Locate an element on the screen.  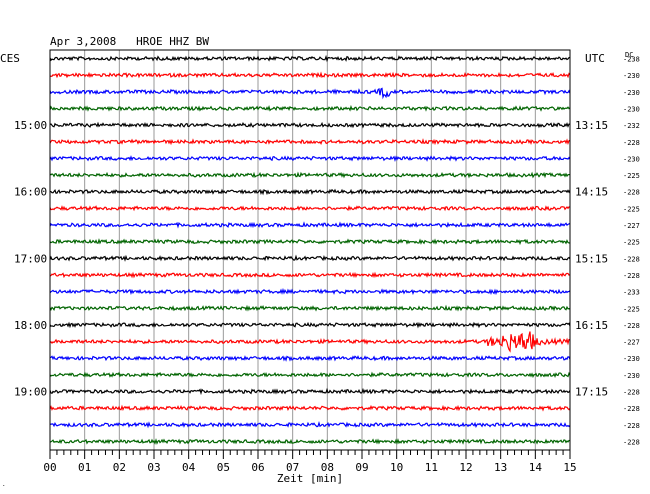
right-hour-label: 14:15 is located at coordinates (591, 192).